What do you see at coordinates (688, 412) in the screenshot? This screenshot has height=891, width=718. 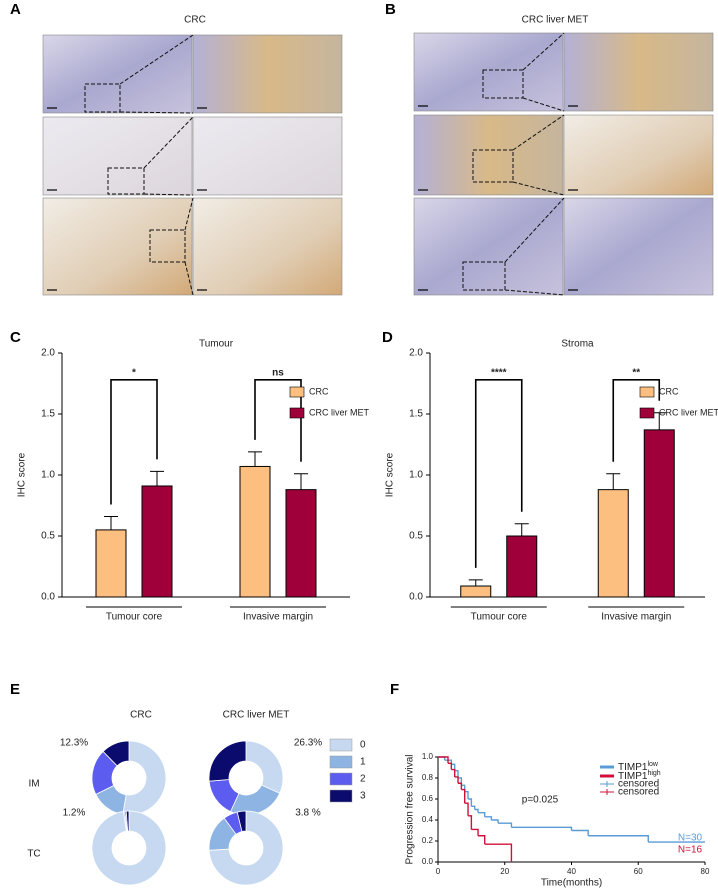 I see `legend-label: CRC liver MET` at bounding box center [688, 412].